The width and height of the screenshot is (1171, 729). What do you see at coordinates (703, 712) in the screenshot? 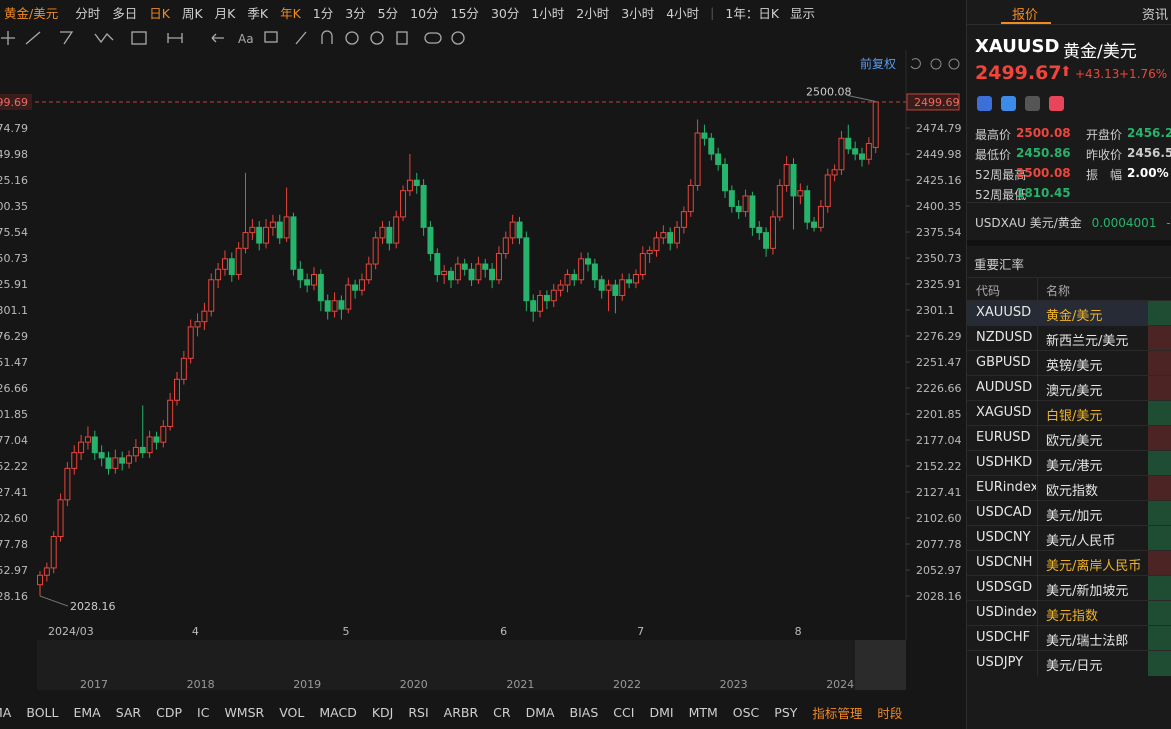
I see `indicator: MTM` at bounding box center [703, 712].